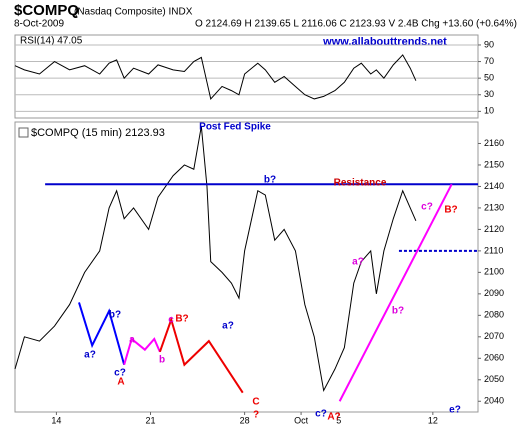 This screenshot has width=520, height=429. Describe the element at coordinates (98, 133) in the screenshot. I see `price-title: $COMPQ (15 min) 2123.93` at that location.